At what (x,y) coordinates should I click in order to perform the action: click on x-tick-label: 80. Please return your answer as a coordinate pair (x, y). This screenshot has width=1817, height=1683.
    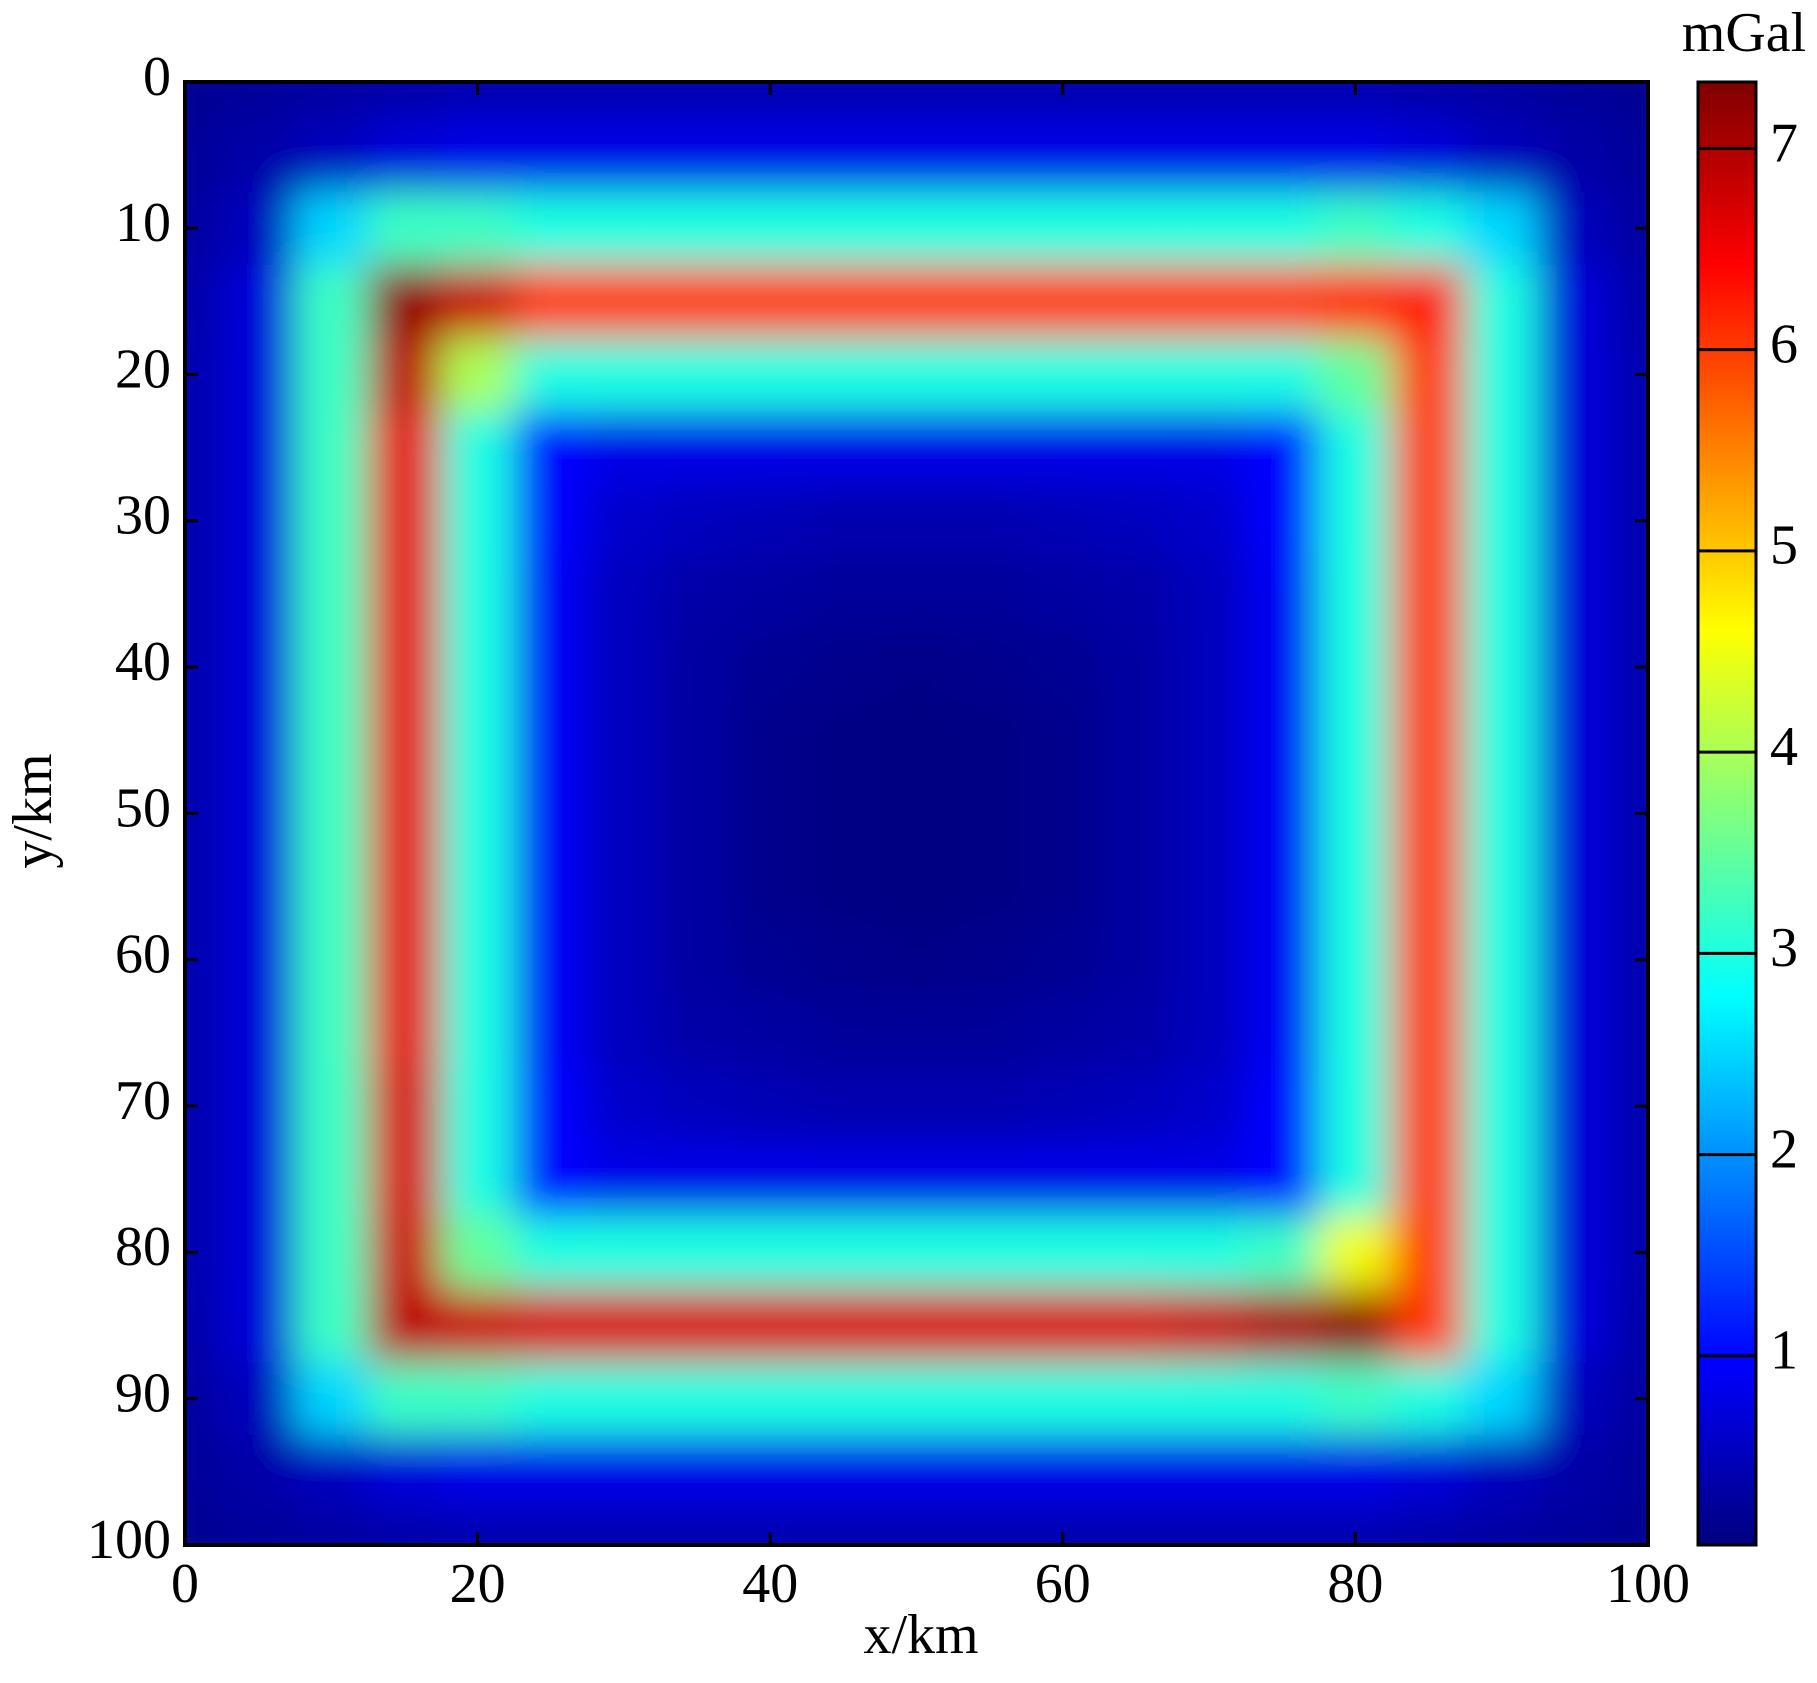
    Looking at the image, I should click on (1355, 1584).